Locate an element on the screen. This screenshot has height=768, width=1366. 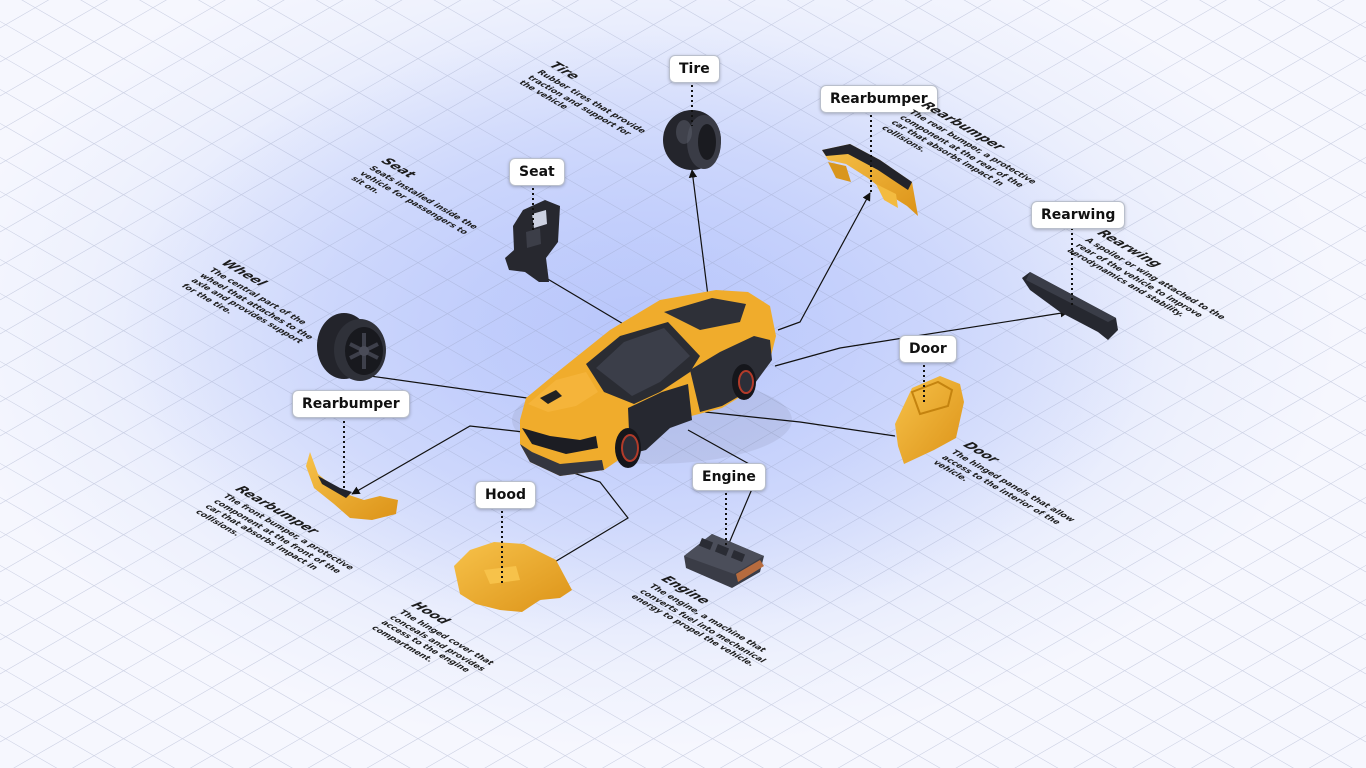
leader-line-seat is located at coordinates (585, 301).